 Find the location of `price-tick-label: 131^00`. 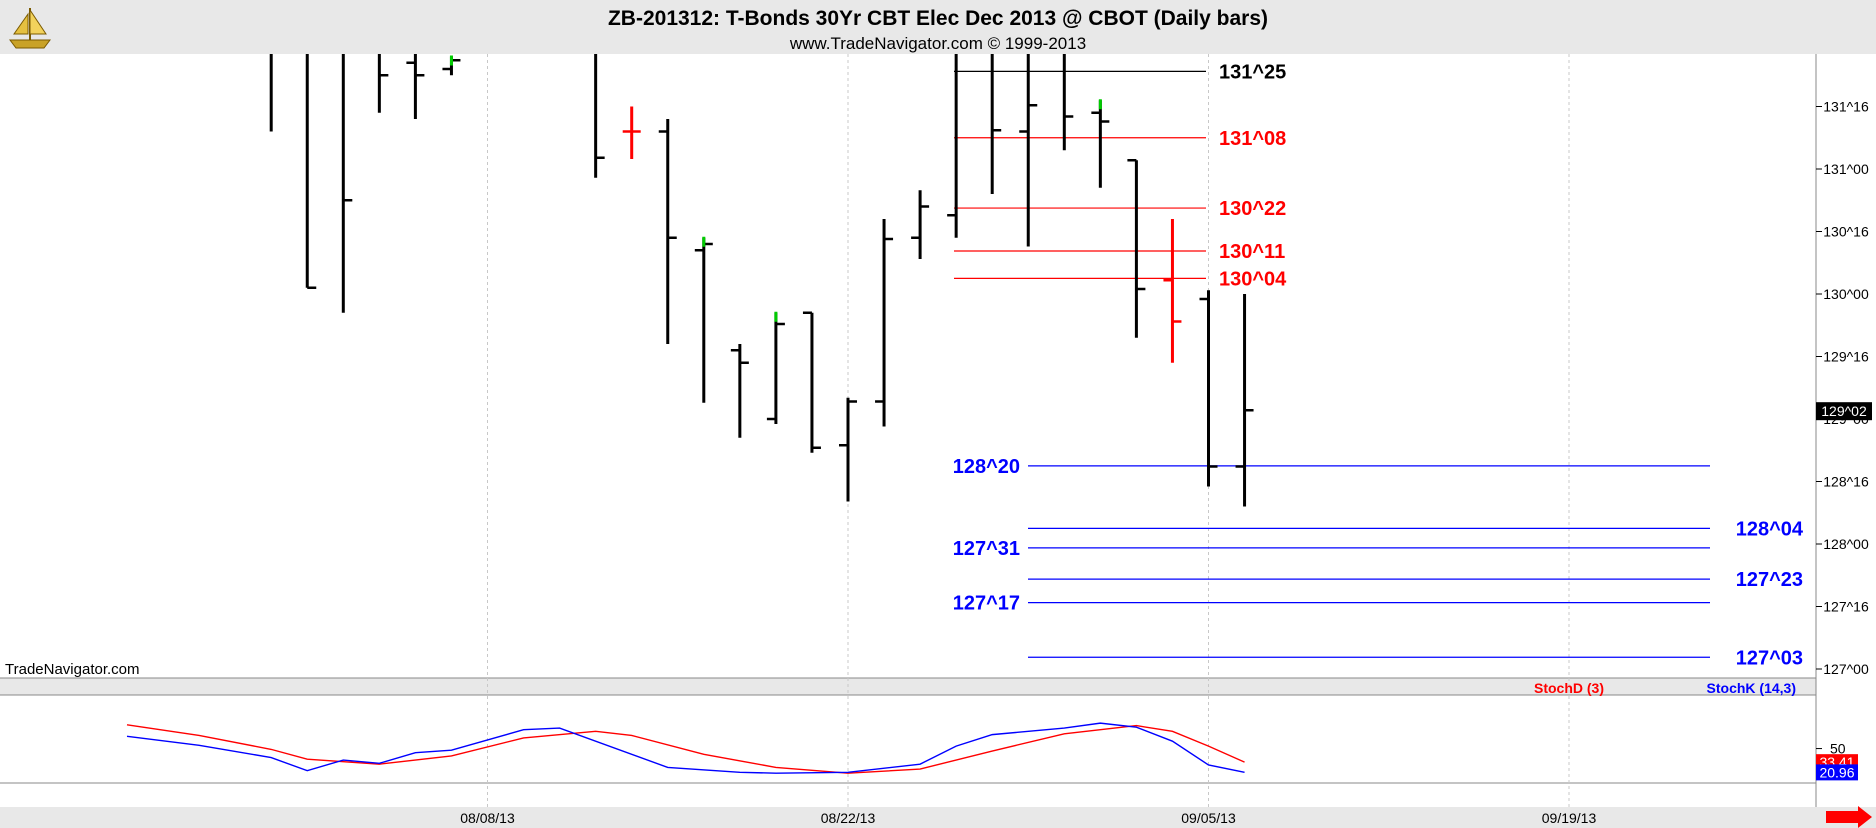

price-tick-label: 131^00 is located at coordinates (1846, 169).